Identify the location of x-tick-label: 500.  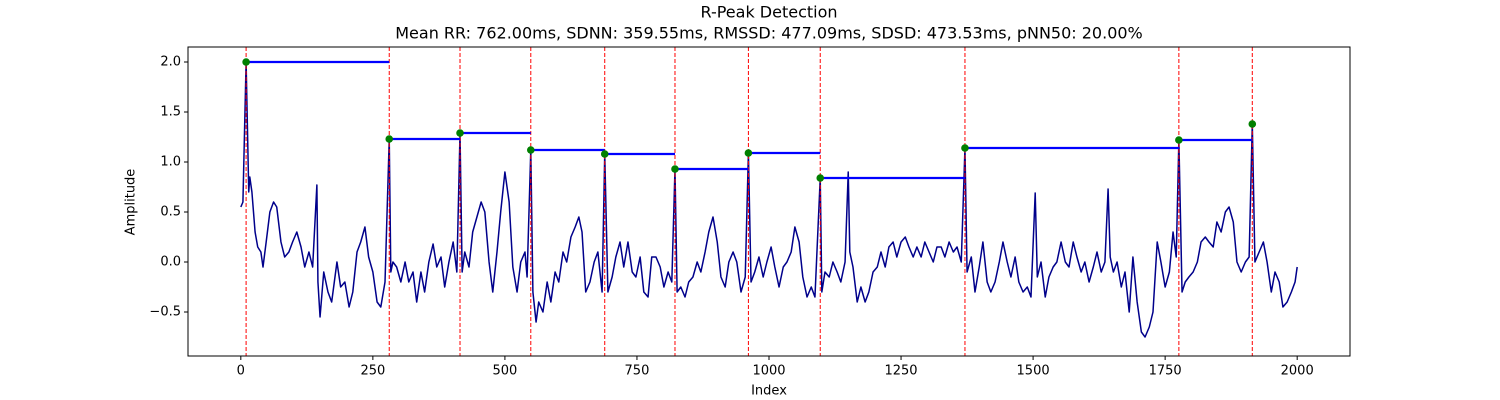
(504, 371).